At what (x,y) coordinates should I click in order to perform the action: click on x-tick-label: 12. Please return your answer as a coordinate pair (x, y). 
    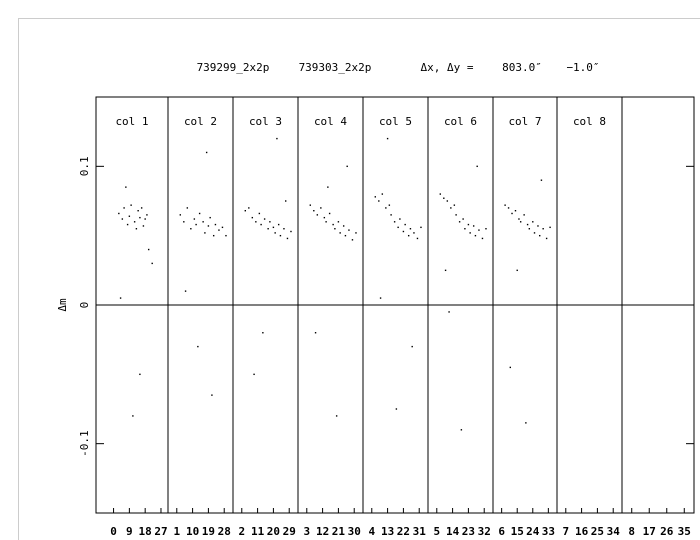
    Looking at the image, I should click on (322, 531).